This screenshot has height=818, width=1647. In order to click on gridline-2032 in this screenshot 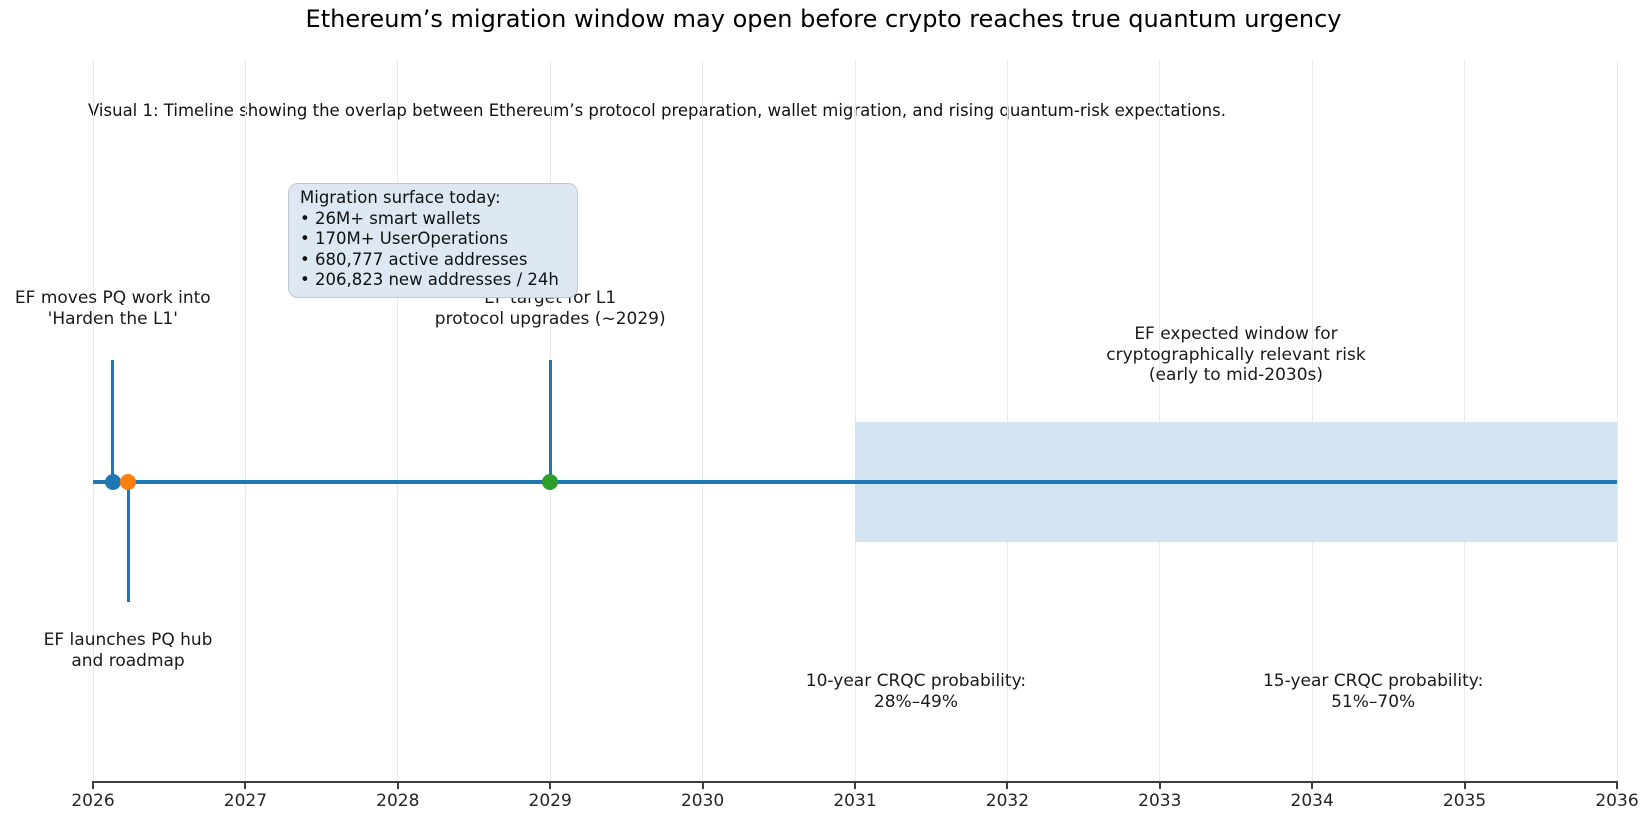, I will do `click(1007, 420)`.